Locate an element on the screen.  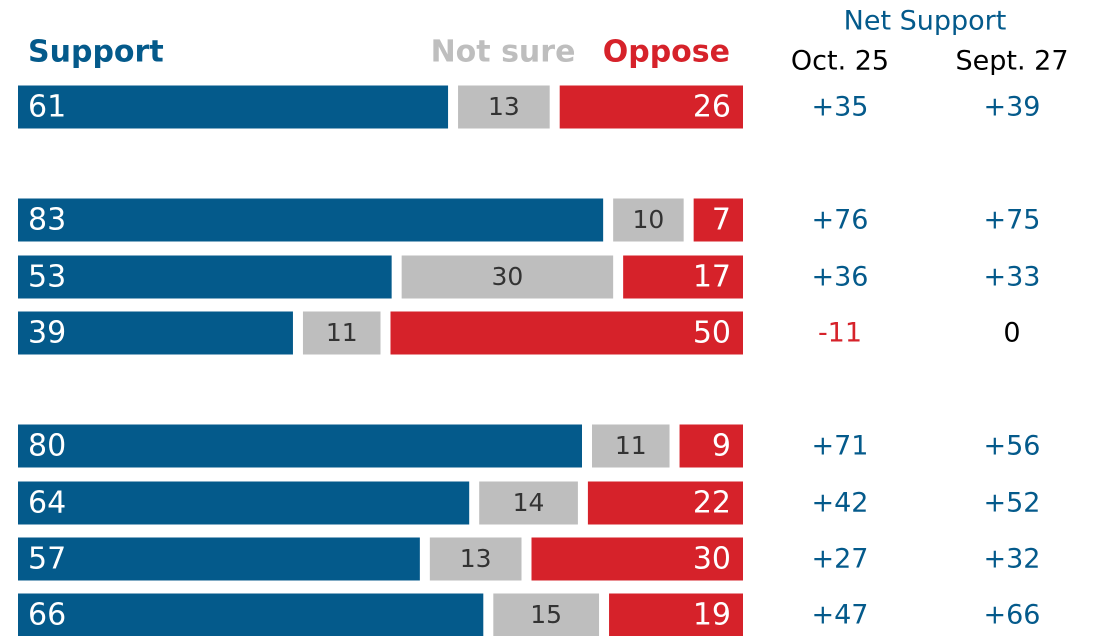
net-value: +52 is located at coordinates (1012, 503).